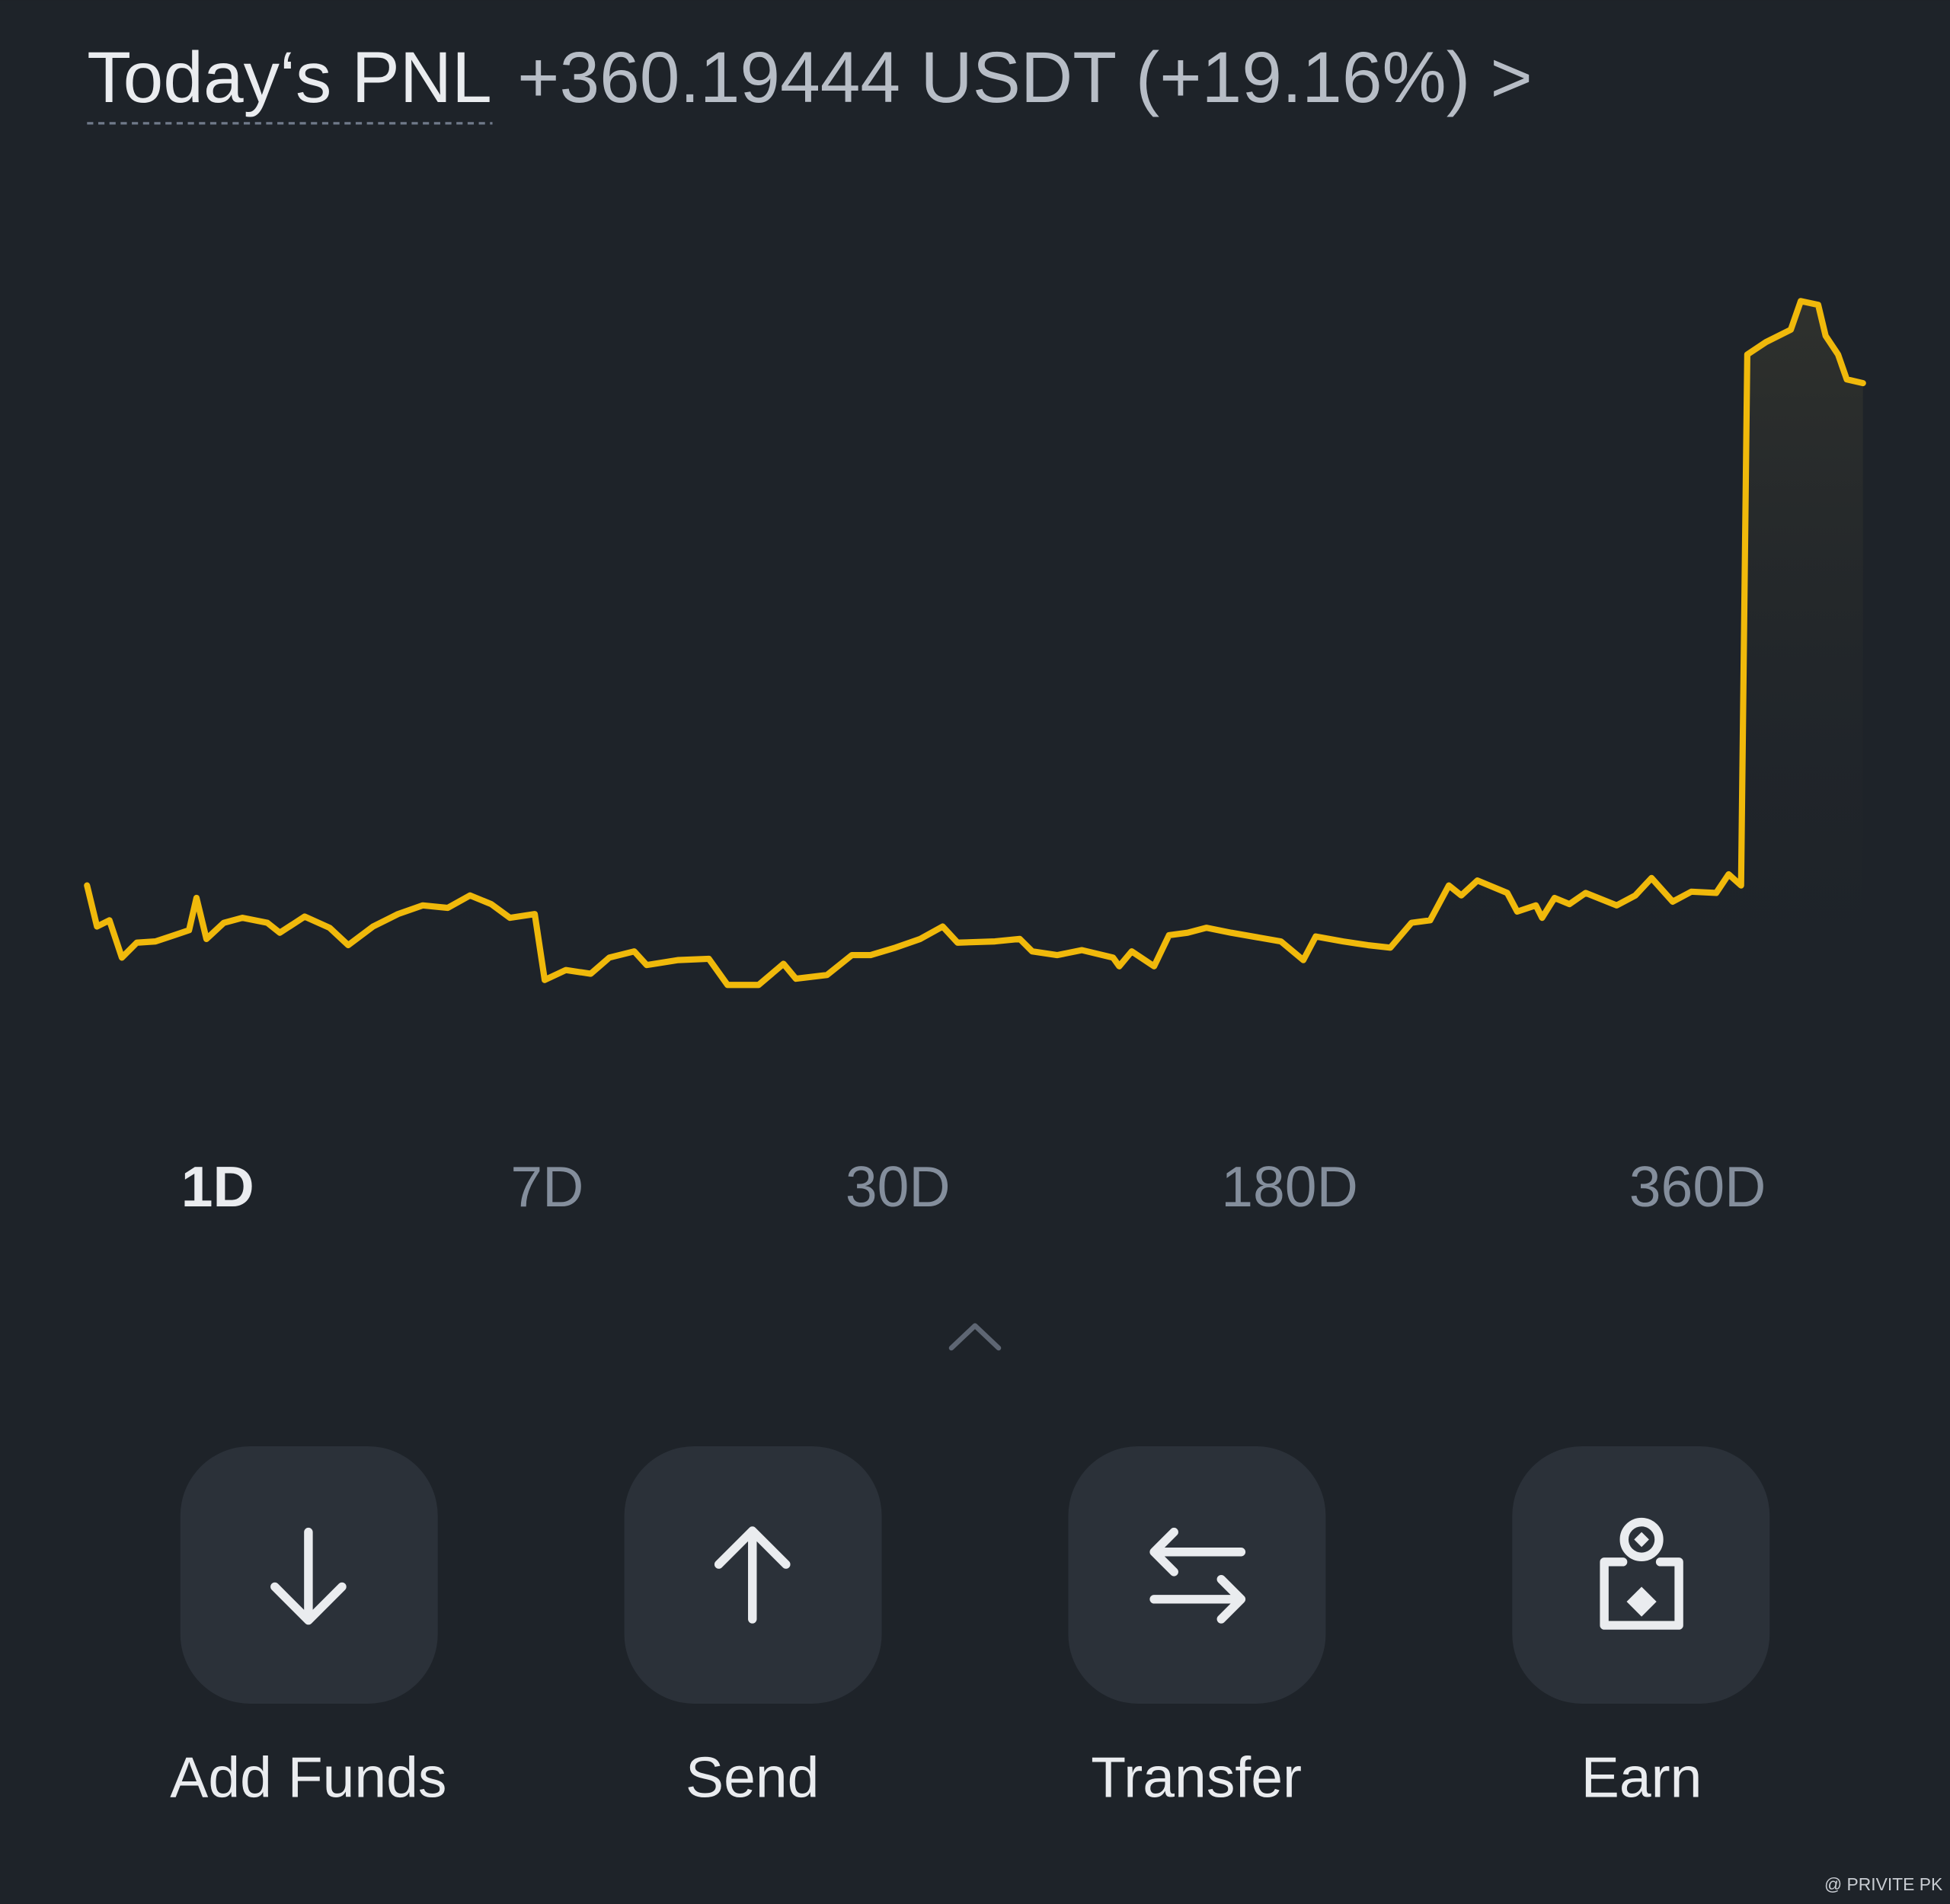 Image resolution: width=1950 pixels, height=1904 pixels. I want to click on pnl-label: Today‘s PNL, so click(289, 77).